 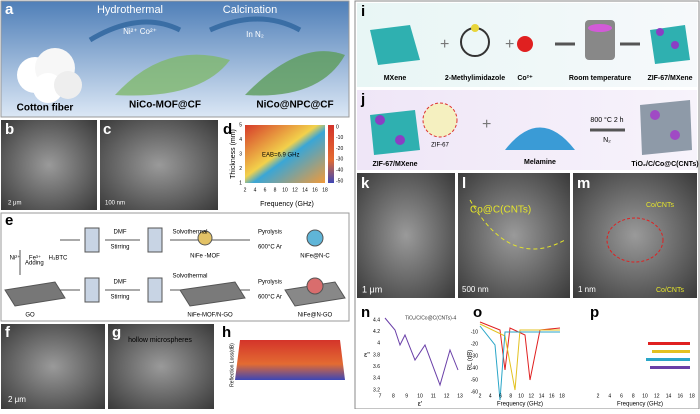 What do you see at coordinates (474, 380) in the screenshot?
I see `tick-label: -50` at bounding box center [474, 380].